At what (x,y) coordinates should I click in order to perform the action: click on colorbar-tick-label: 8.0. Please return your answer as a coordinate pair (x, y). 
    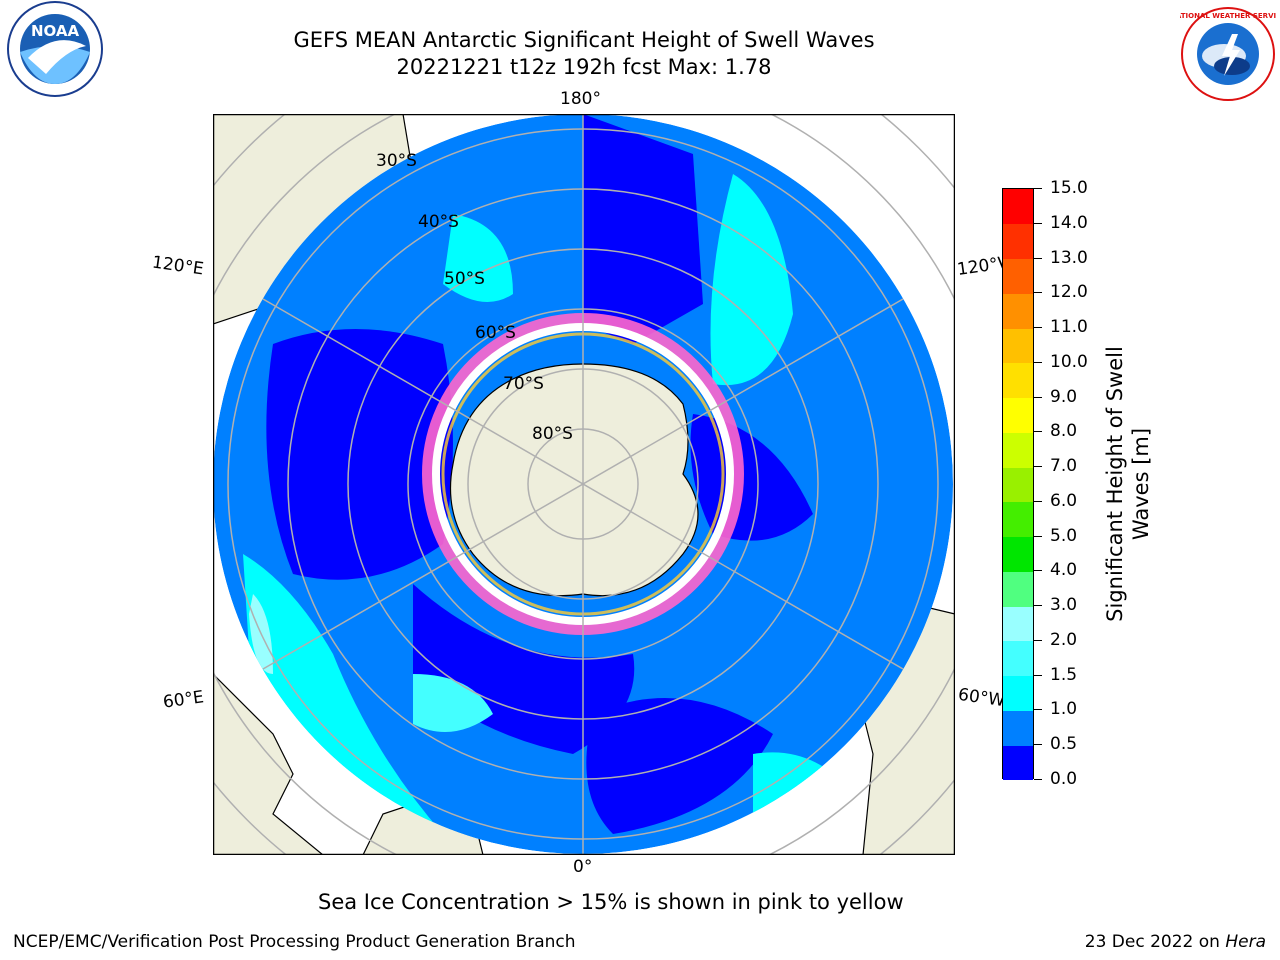
    Looking at the image, I should click on (1064, 431).